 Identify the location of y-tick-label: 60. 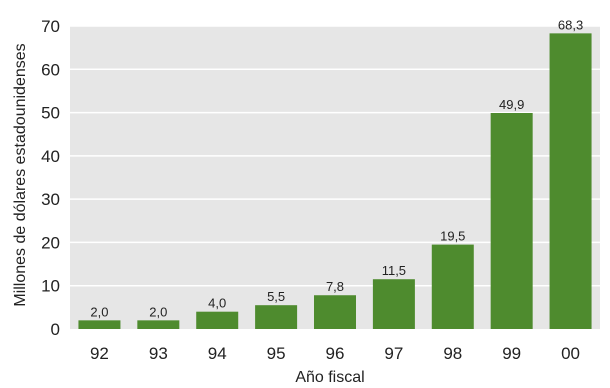
(50, 69).